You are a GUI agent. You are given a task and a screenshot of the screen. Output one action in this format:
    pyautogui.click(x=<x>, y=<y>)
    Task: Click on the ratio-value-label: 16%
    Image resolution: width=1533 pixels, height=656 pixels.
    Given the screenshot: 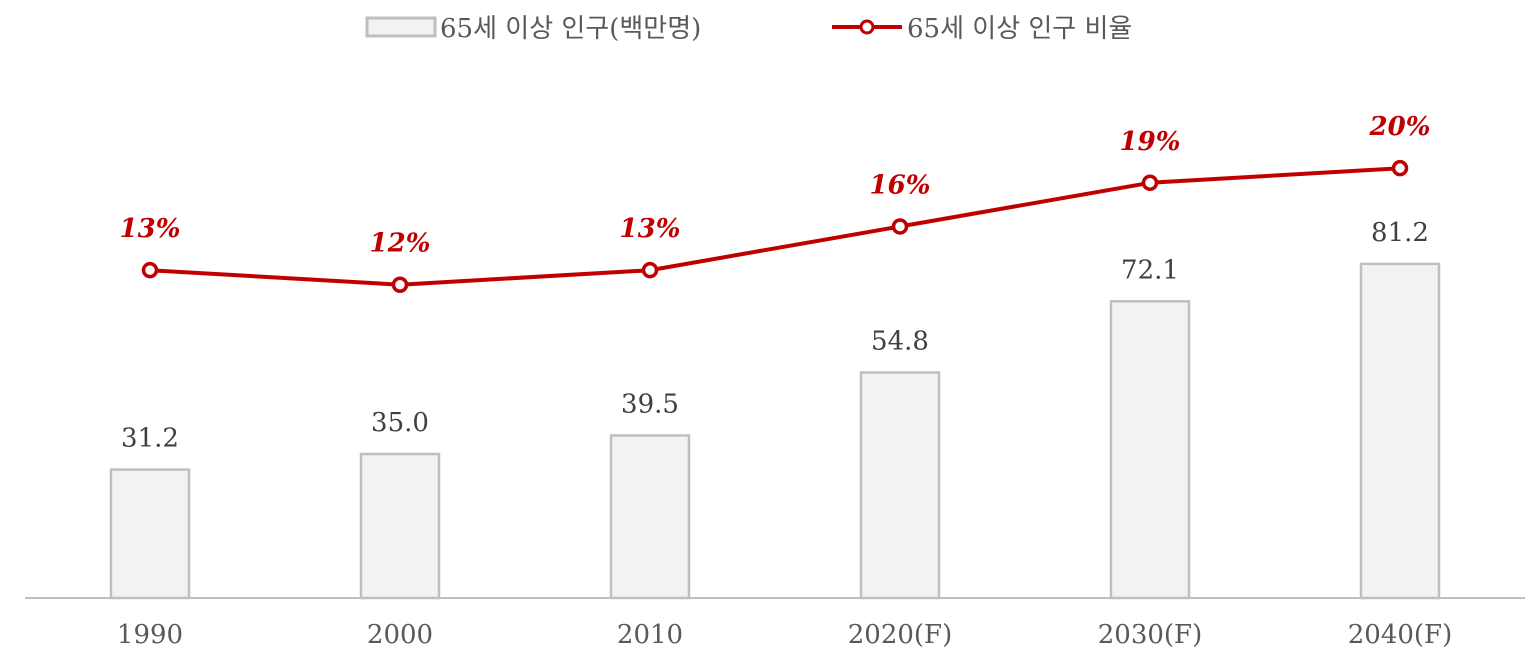 What is the action you would take?
    pyautogui.click(x=900, y=185)
    